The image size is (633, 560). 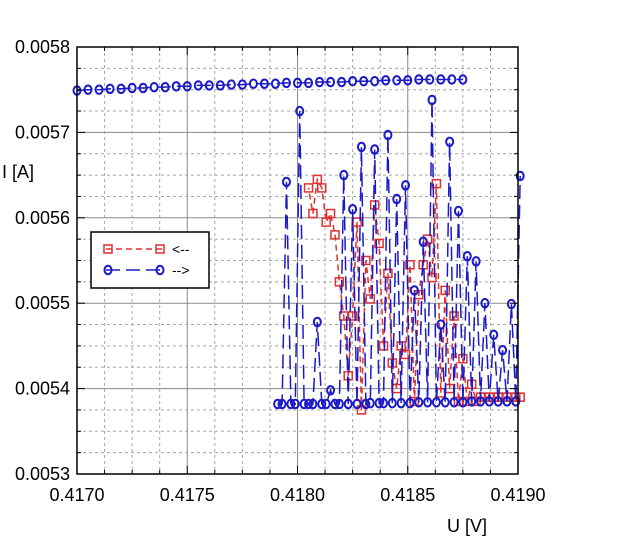 What do you see at coordinates (76, 495) in the screenshot?
I see `x-tick-label: 0.4170` at bounding box center [76, 495].